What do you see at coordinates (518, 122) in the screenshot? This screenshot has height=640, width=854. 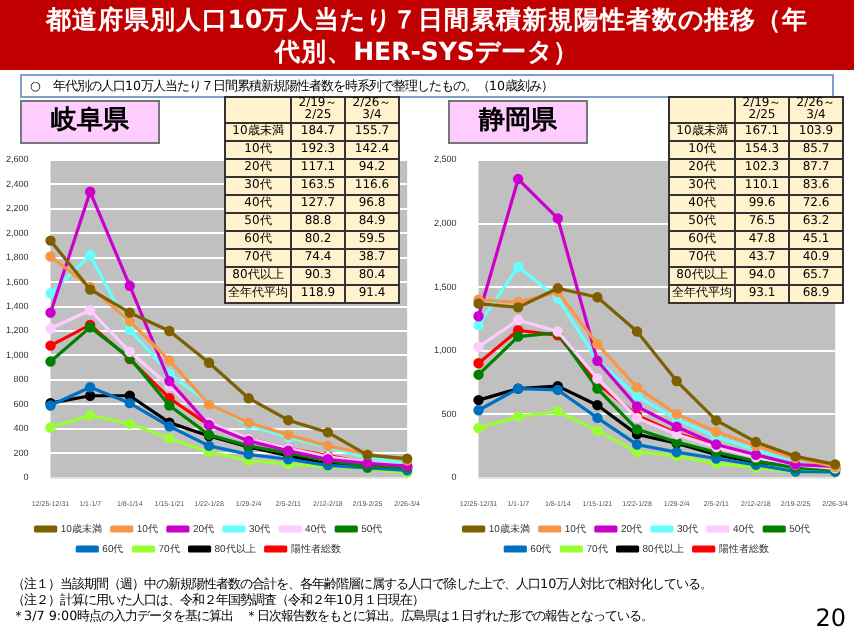 I see `chart-title: 静岡県` at bounding box center [518, 122].